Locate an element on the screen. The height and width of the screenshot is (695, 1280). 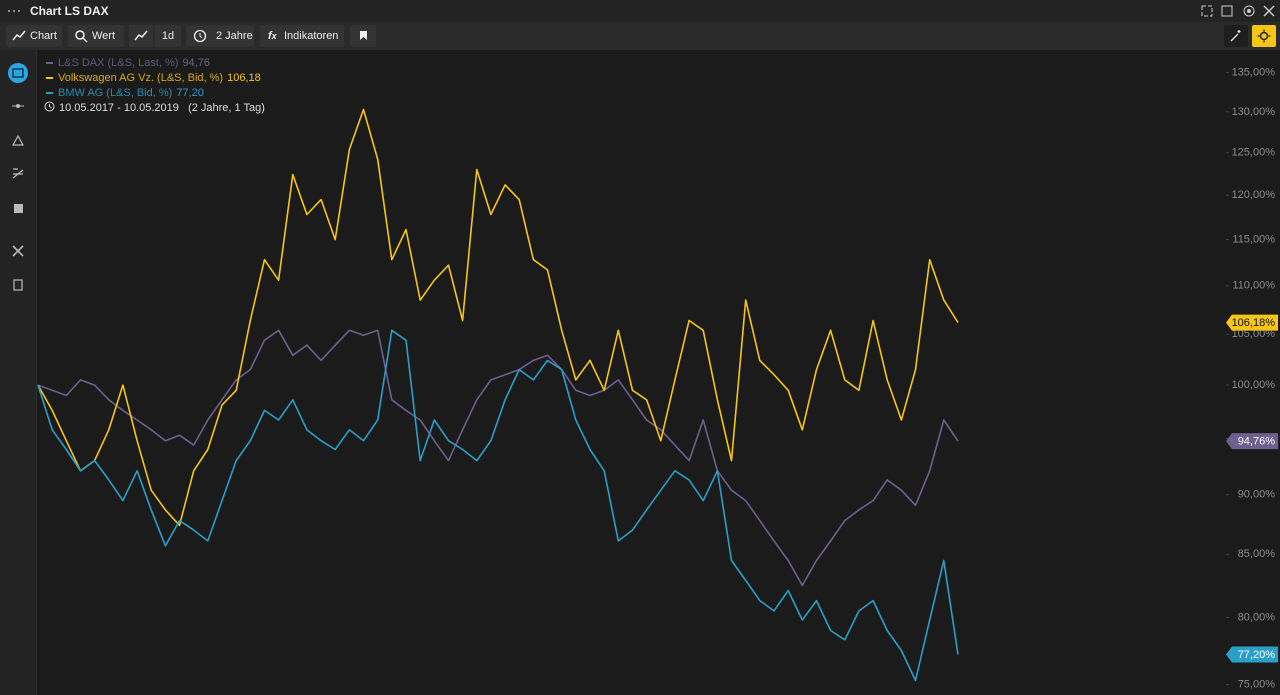
chart-type-button: Chart is located at coordinates (34, 36).